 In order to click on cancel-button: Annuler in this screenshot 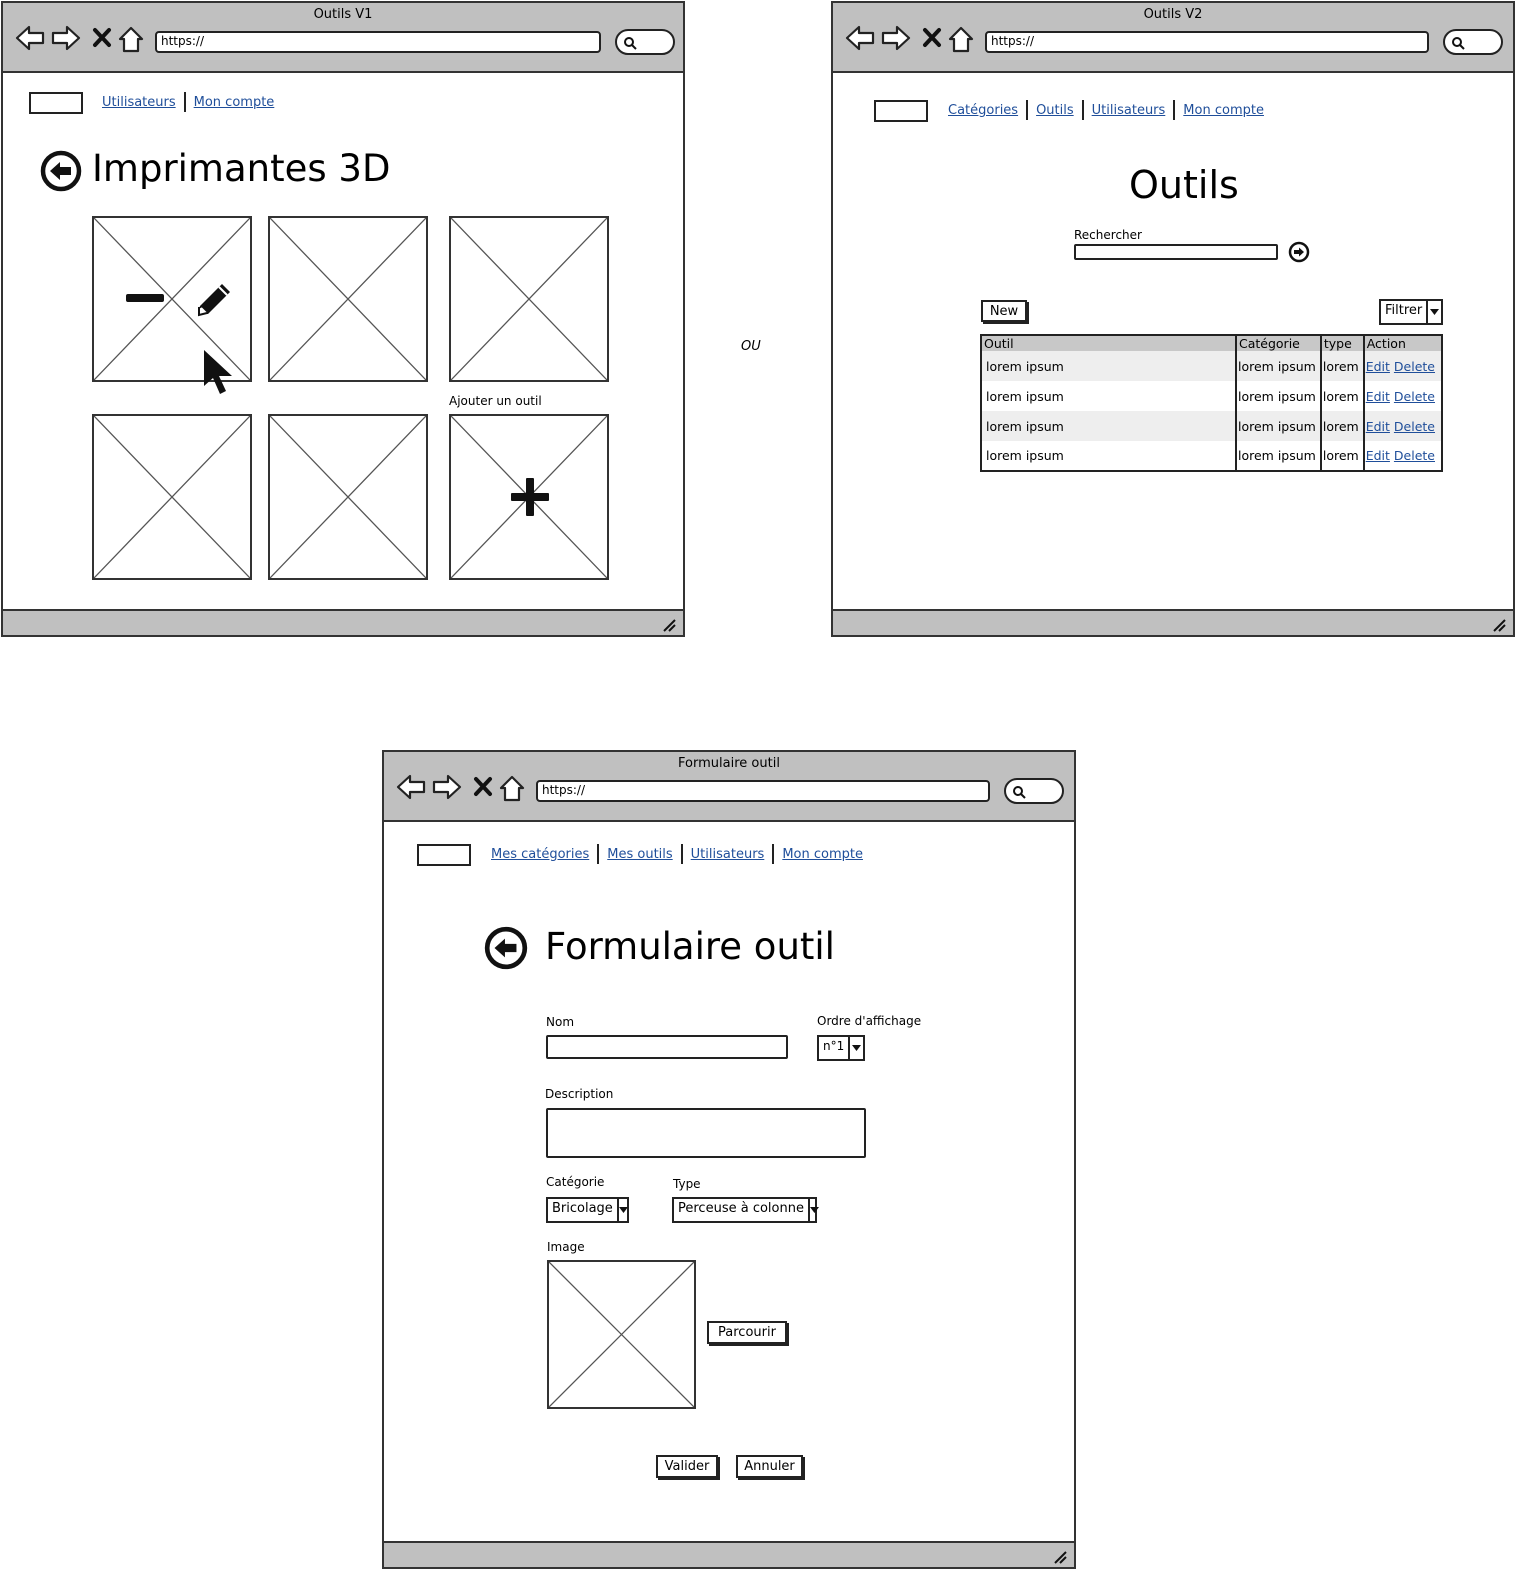, I will do `click(769, 1466)`.